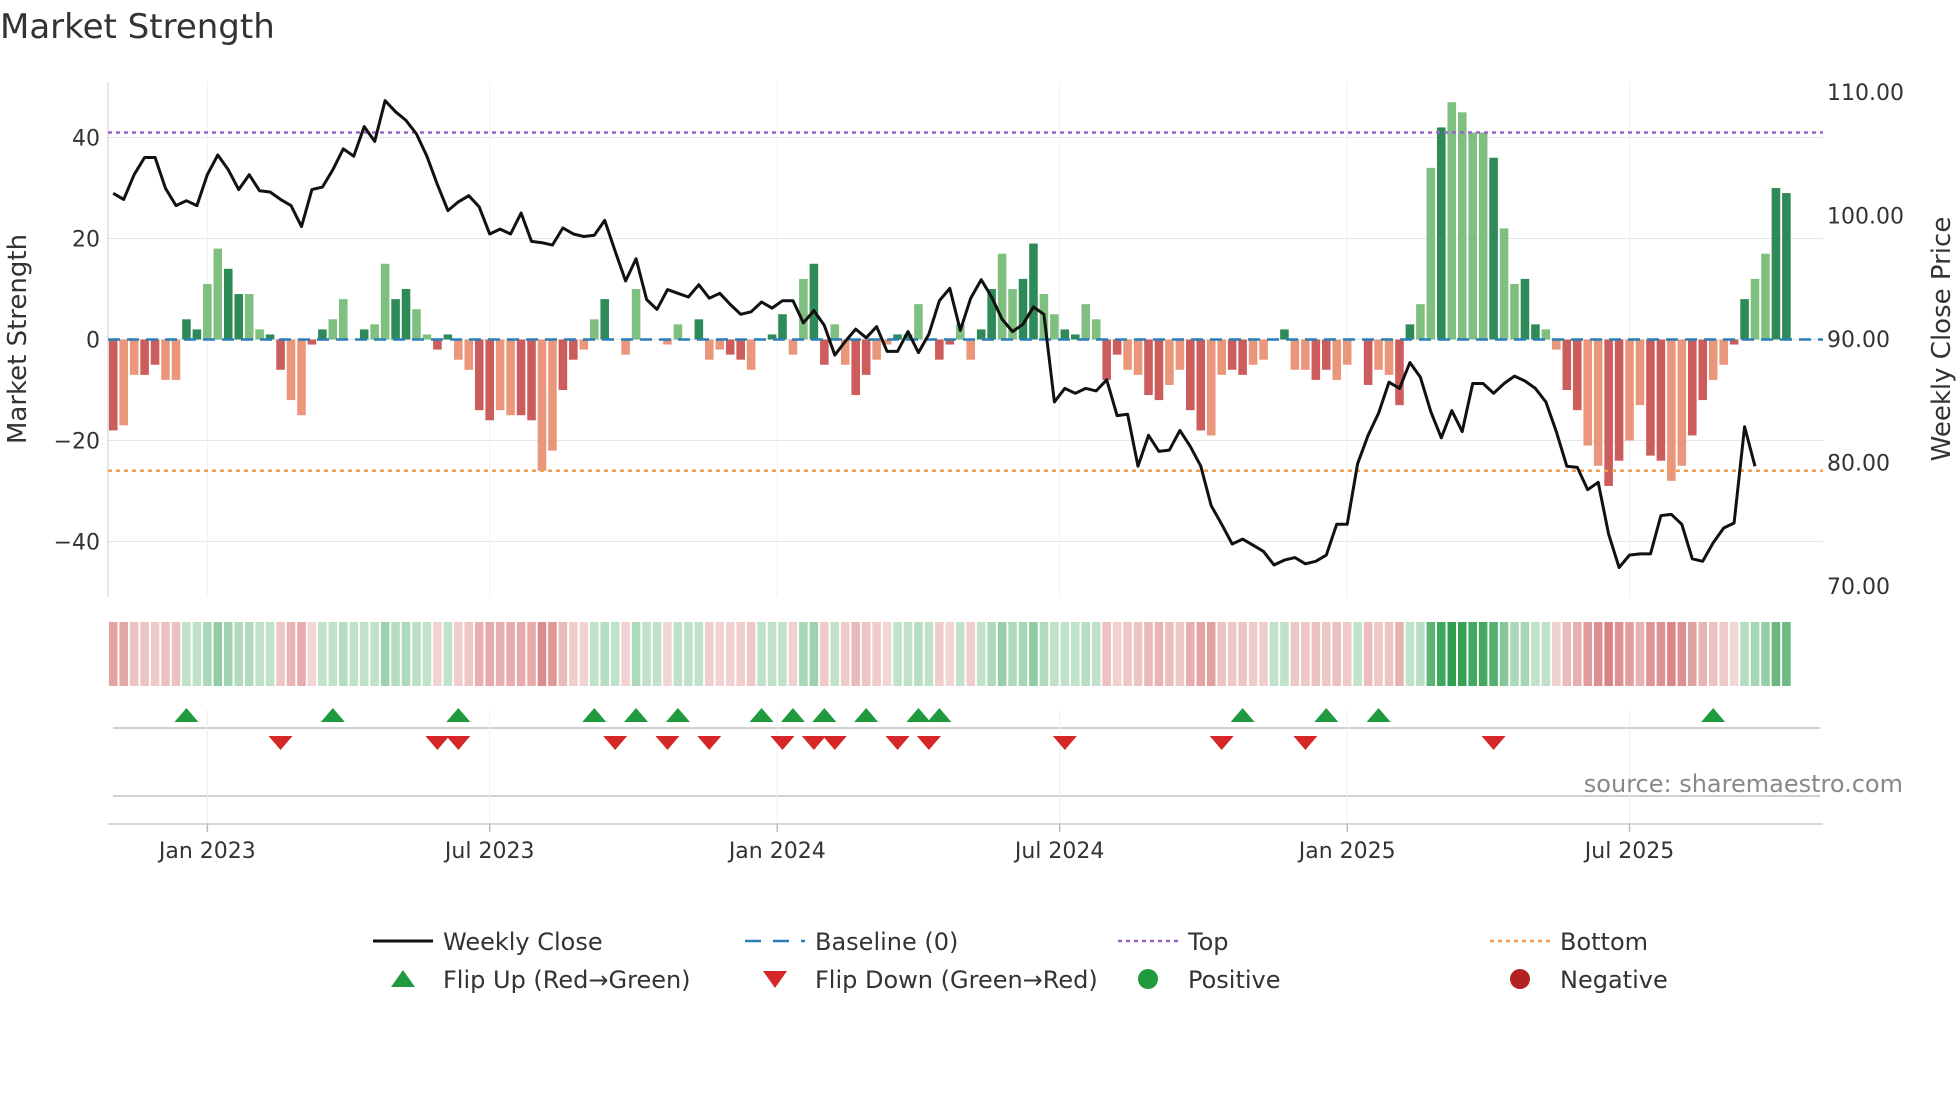 The width and height of the screenshot is (1960, 1102). What do you see at coordinates (567, 980) in the screenshot?
I see `legend-label: Flip Up (Red→Green)` at bounding box center [567, 980].